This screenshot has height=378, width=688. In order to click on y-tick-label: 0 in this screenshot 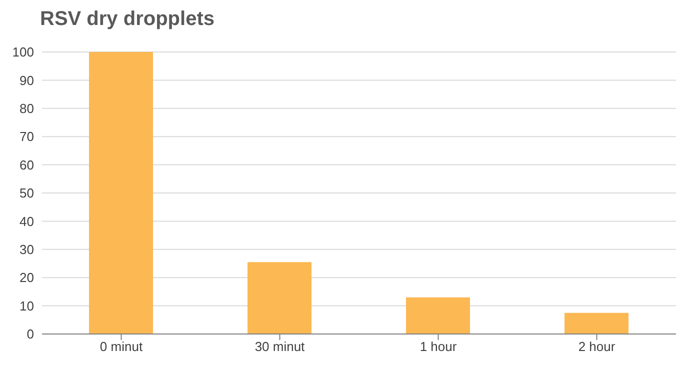, I will do `click(30, 334)`.